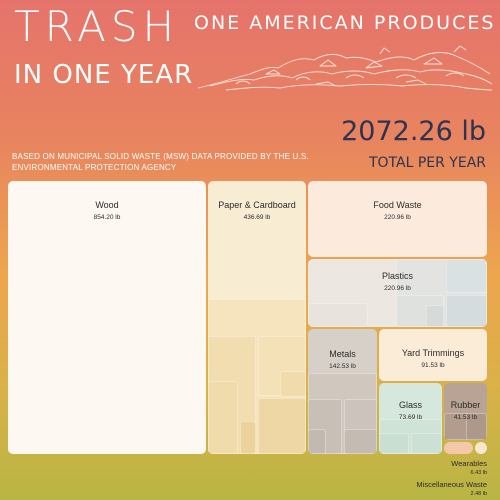  I want to click on treemap-label-plastics: Plastics, so click(397, 276).